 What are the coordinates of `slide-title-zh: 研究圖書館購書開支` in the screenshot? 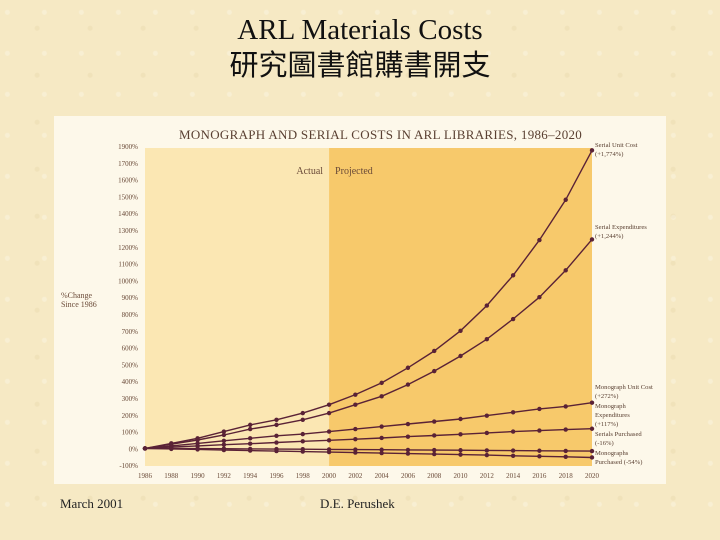 It's located at (360, 66).